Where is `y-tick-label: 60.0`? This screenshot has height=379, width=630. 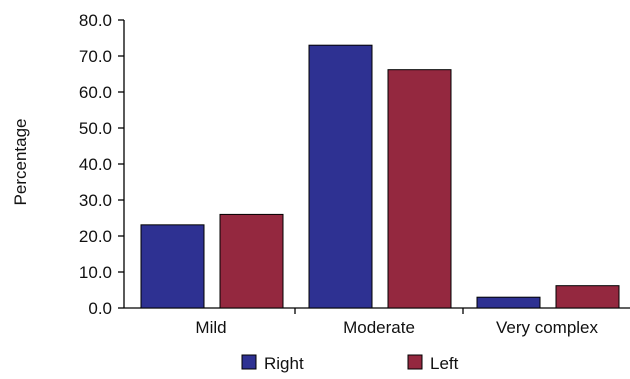 y-tick-label: 60.0 is located at coordinates (95, 92).